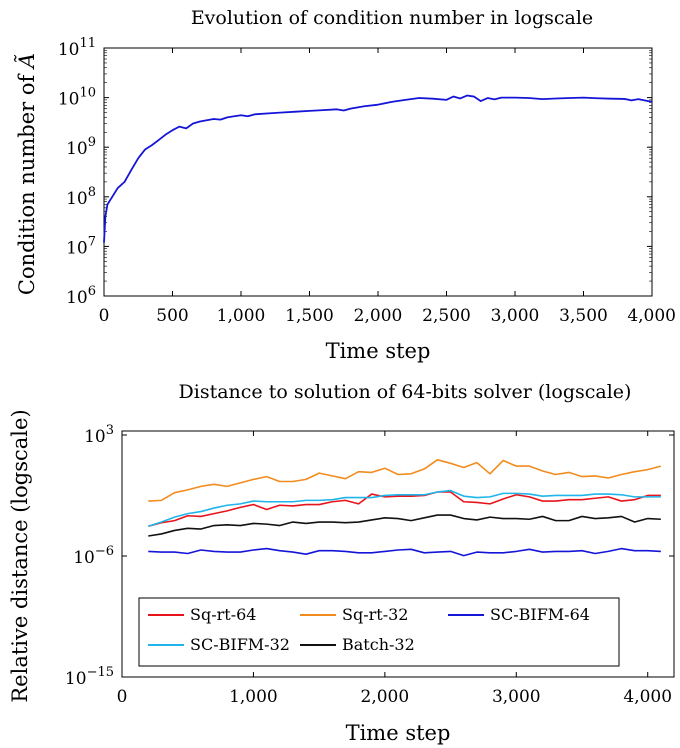  Describe the element at coordinates (27, 61) in the screenshot. I see `chart1-y-axis-label-symbol: Ã` at that location.